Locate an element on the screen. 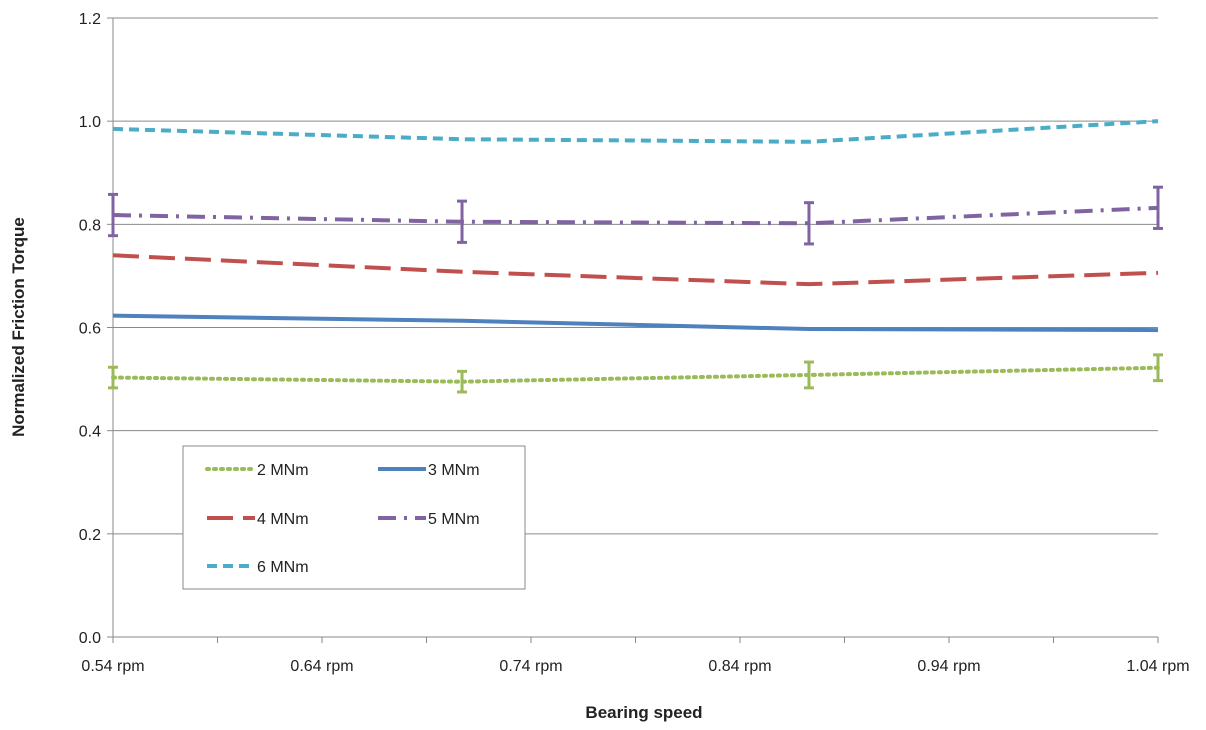 The width and height of the screenshot is (1206, 730). legend-label: 2 MNm is located at coordinates (283, 470).